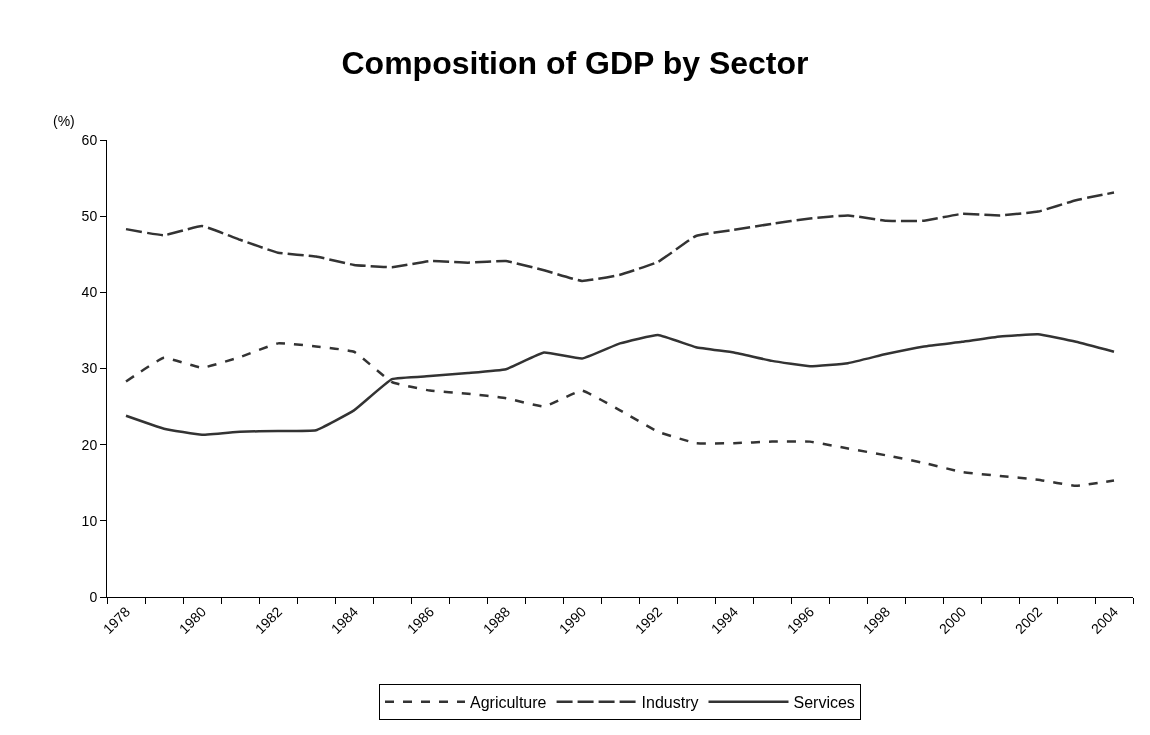 The width and height of the screenshot is (1150, 735). I want to click on y-tick-label: 10, so click(89, 520).